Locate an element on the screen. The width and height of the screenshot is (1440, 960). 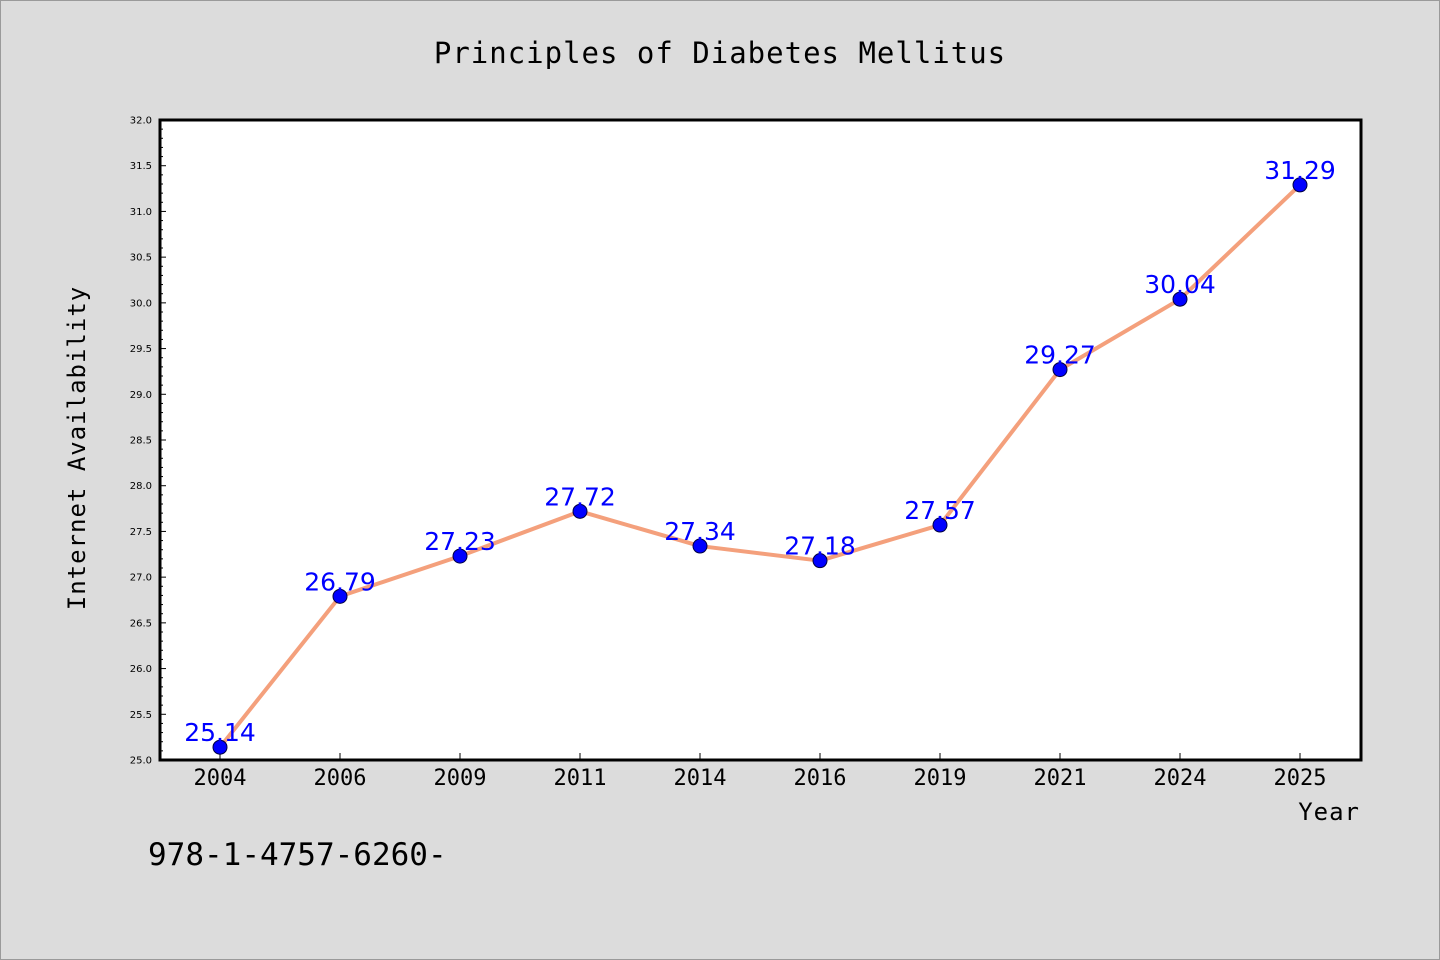
y-tick-label: 25.5 is located at coordinates (141, 715).